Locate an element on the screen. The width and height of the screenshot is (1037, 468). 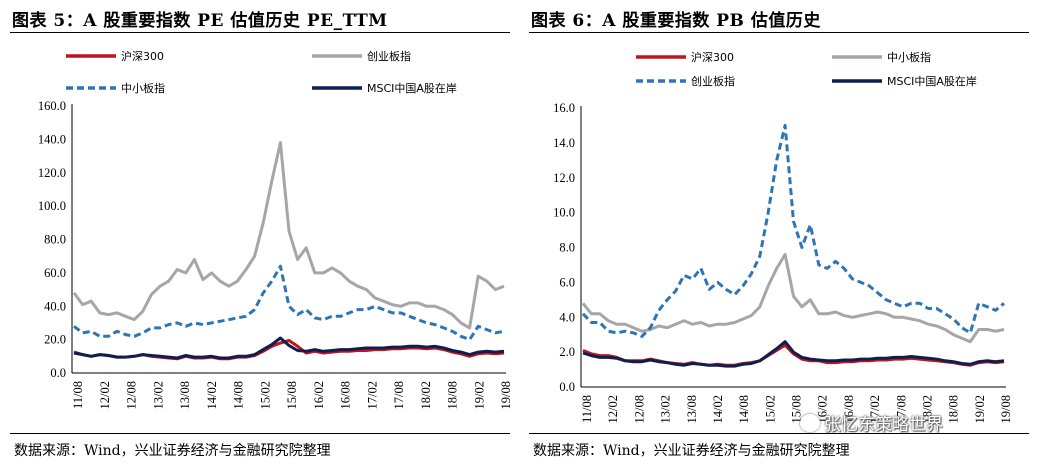
watermark: 张忆东策略世界 is located at coordinates (871, 422).